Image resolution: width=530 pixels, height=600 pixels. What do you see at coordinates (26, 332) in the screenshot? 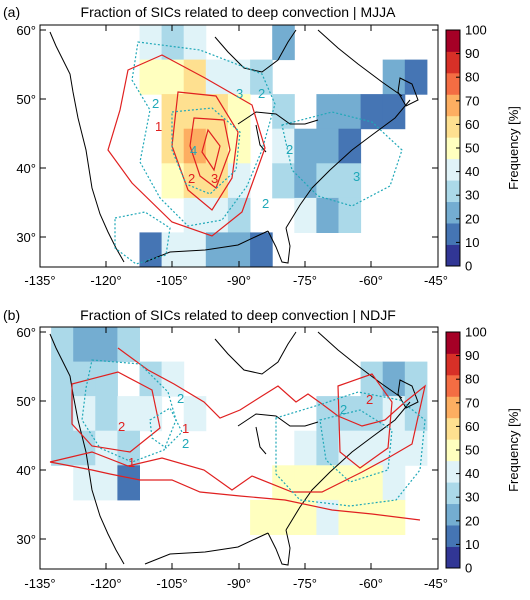
I see `panel-b-ytick-60: 60°` at bounding box center [26, 332].